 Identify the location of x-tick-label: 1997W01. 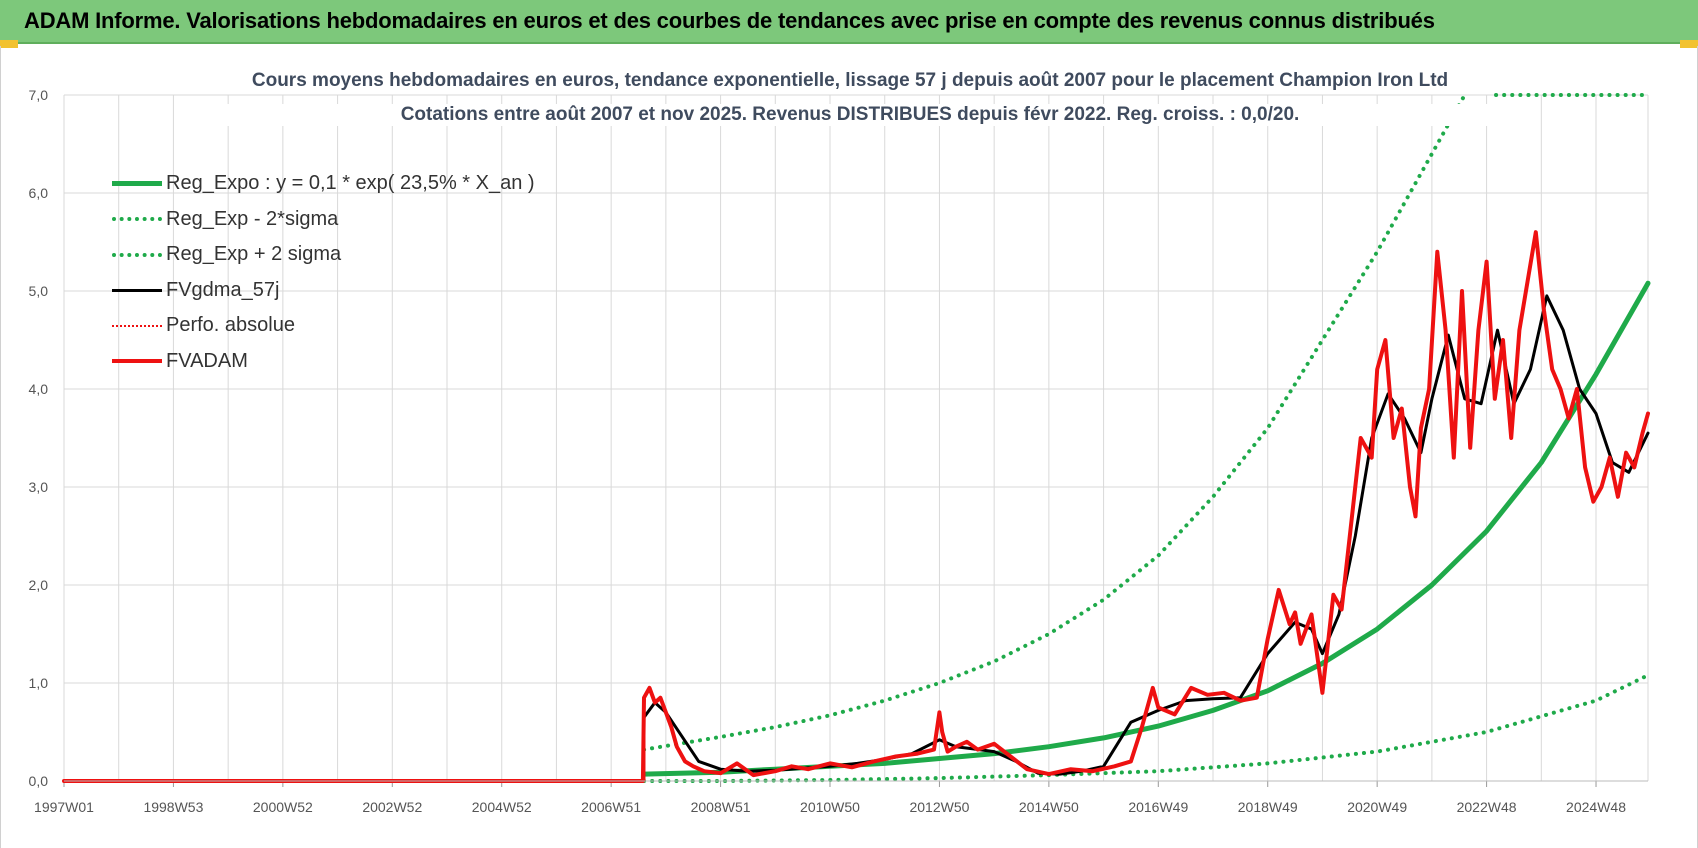
(64, 807).